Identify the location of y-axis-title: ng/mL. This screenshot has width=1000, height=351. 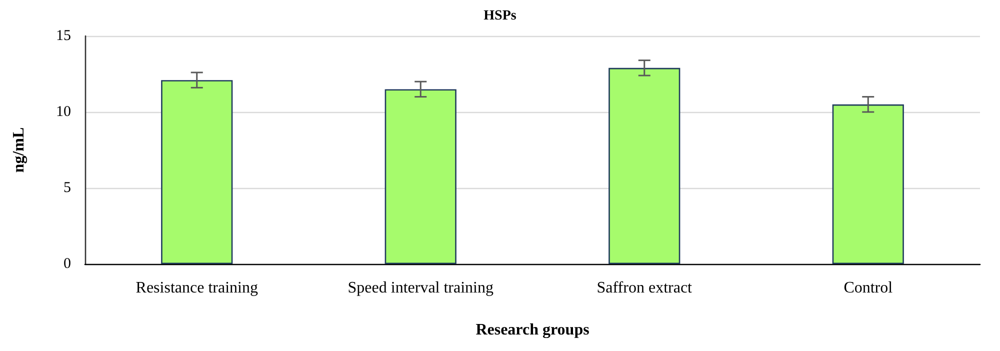
(19, 150).